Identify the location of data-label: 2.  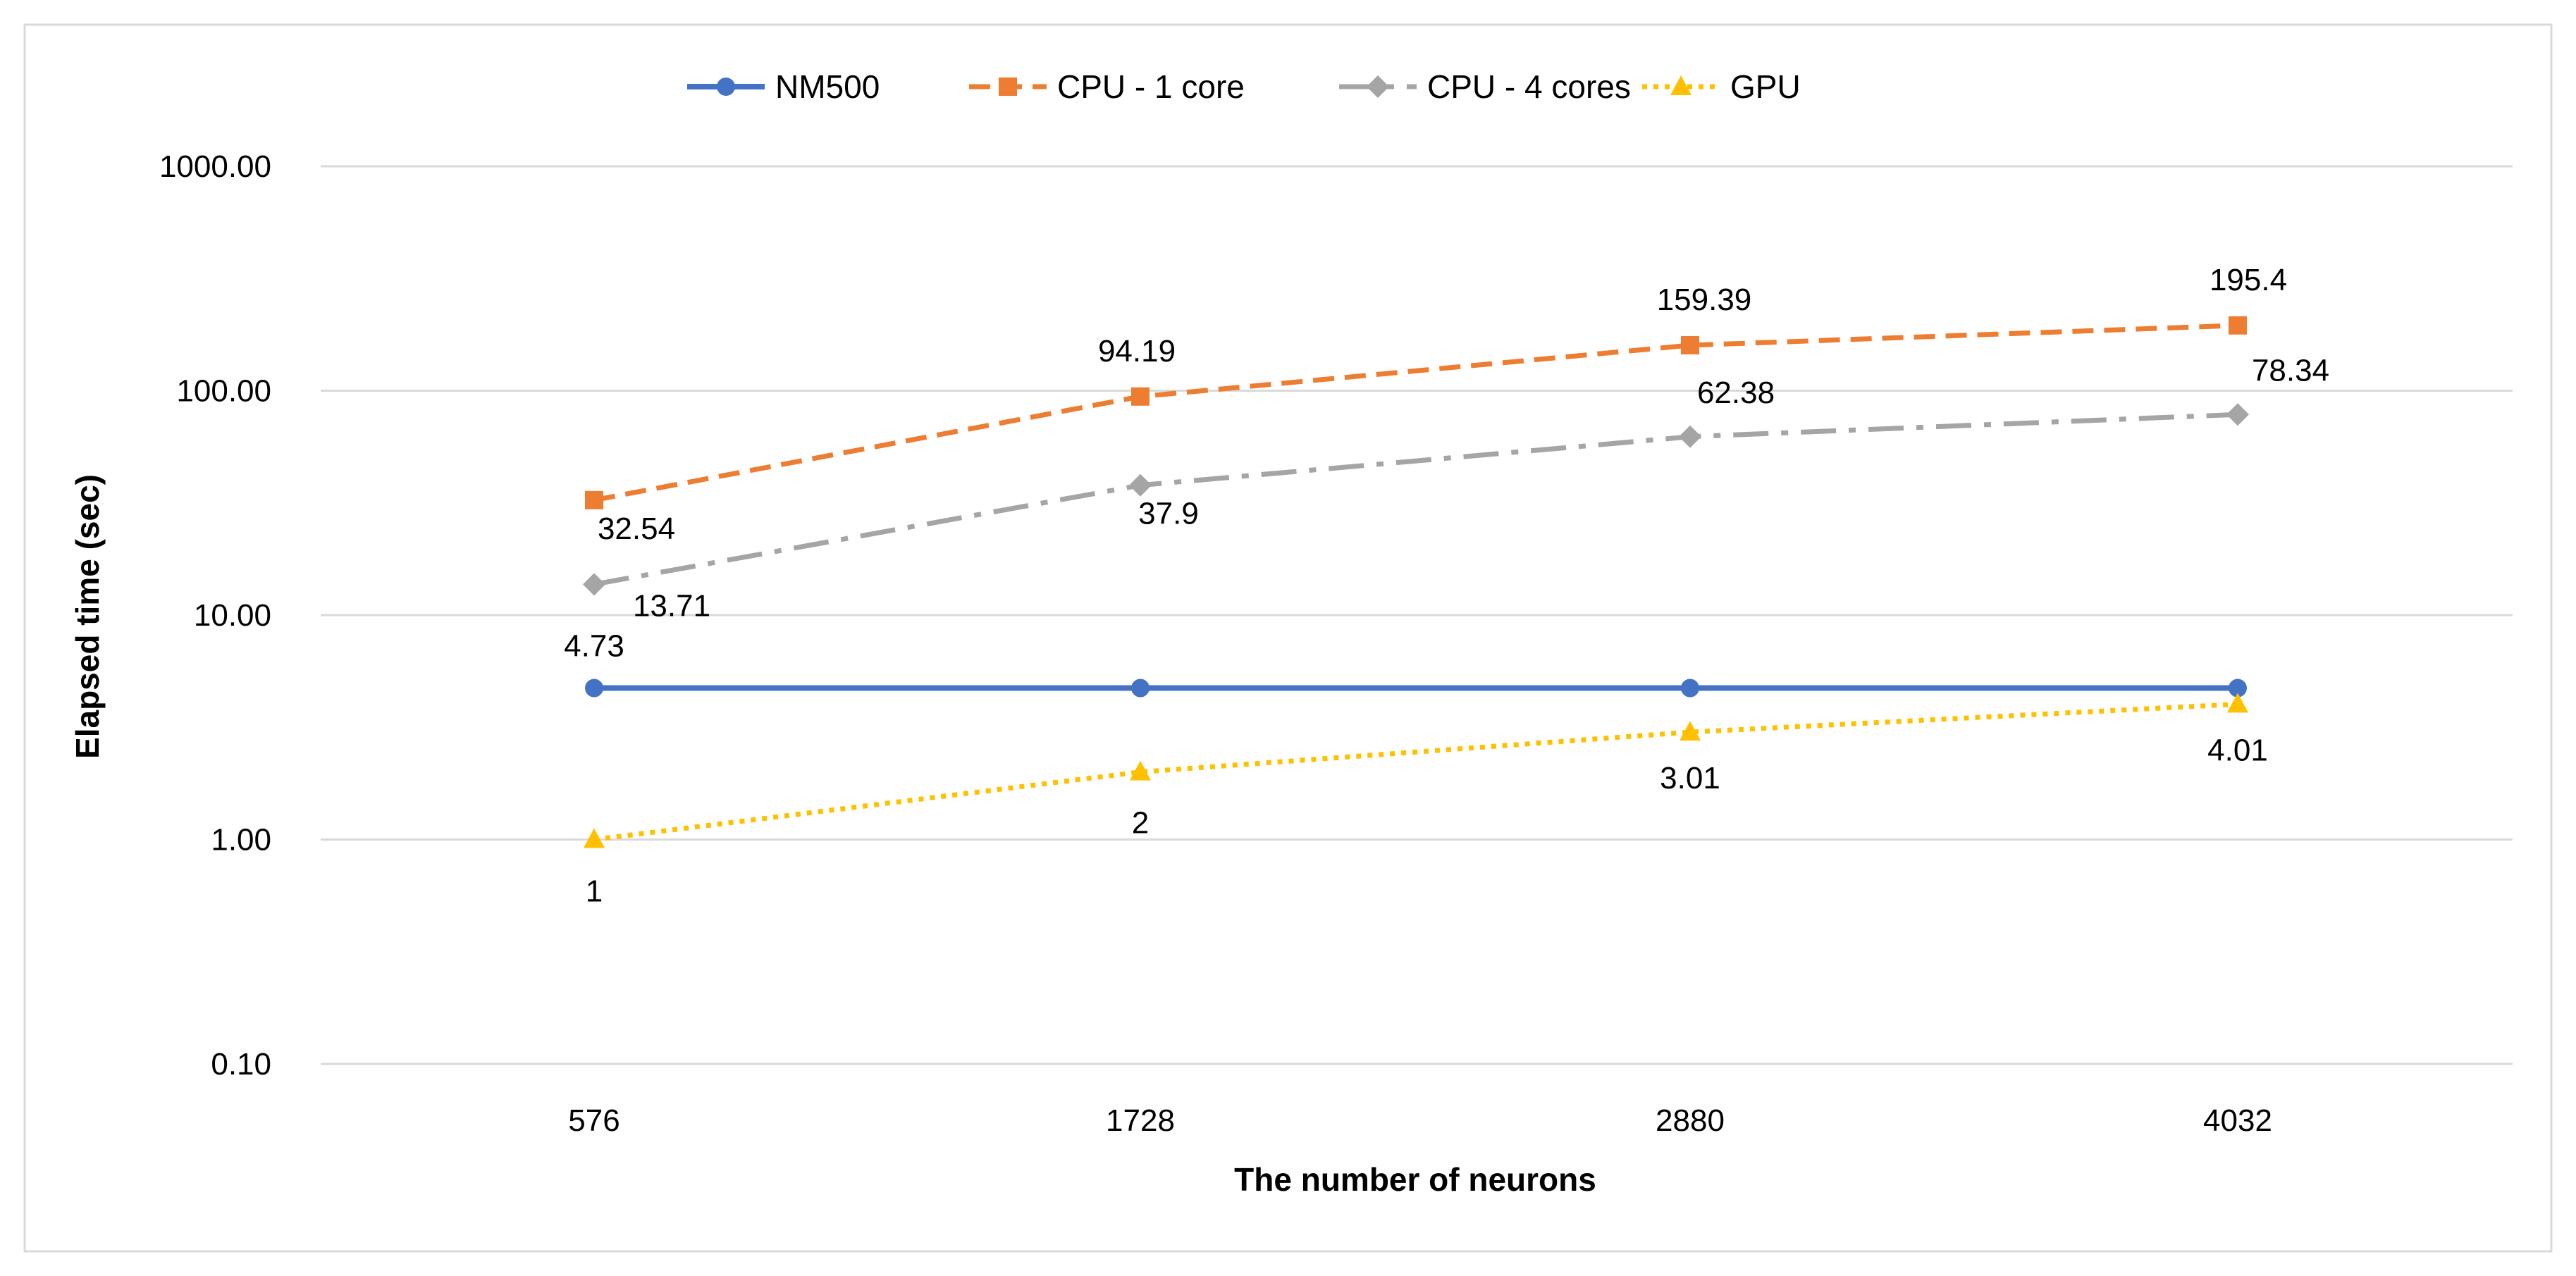
(1140, 823).